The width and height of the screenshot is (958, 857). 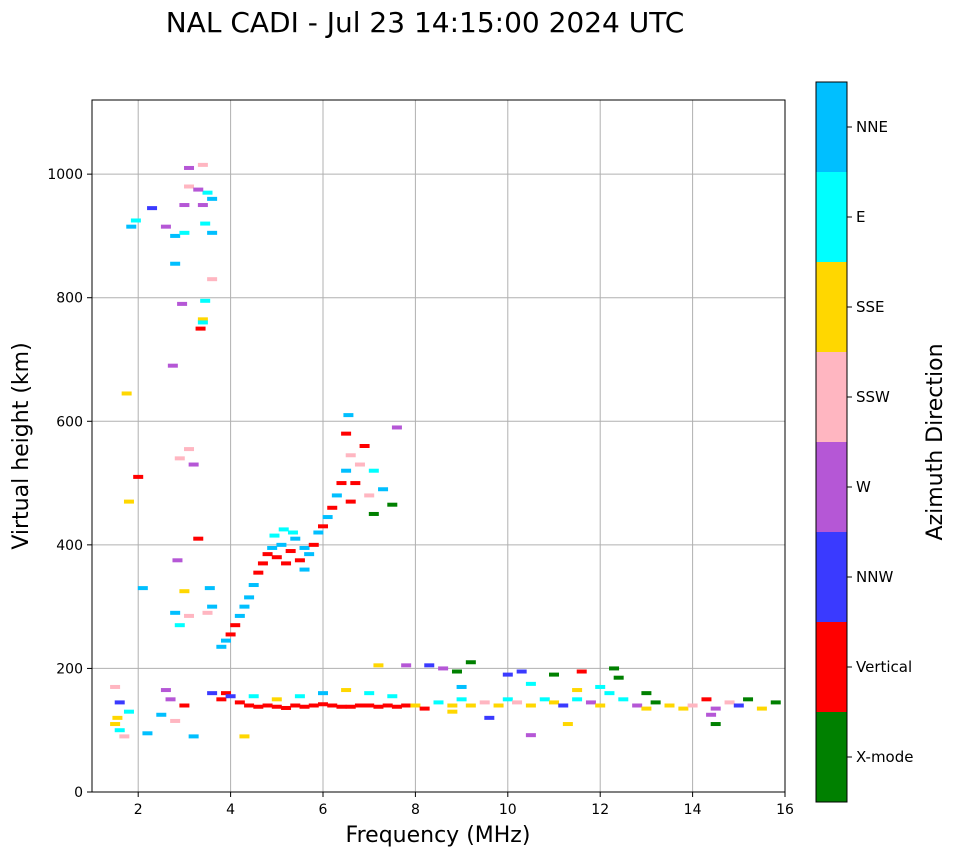 What do you see at coordinates (69, 484) in the screenshot?
I see `y-axis-ticks: 0 200 400 600 800 1000` at bounding box center [69, 484].